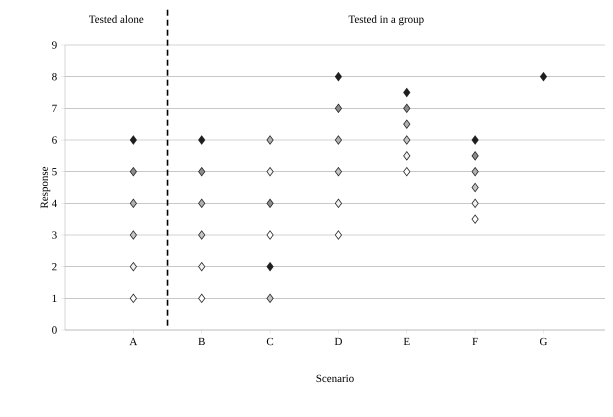 Image resolution: width=613 pixels, height=417 pixels. I want to click on x-tick-label: A, so click(134, 342).